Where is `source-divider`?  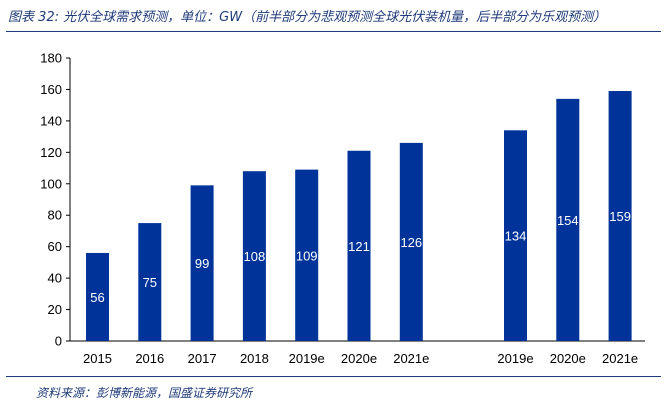 source-divider is located at coordinates (333, 376).